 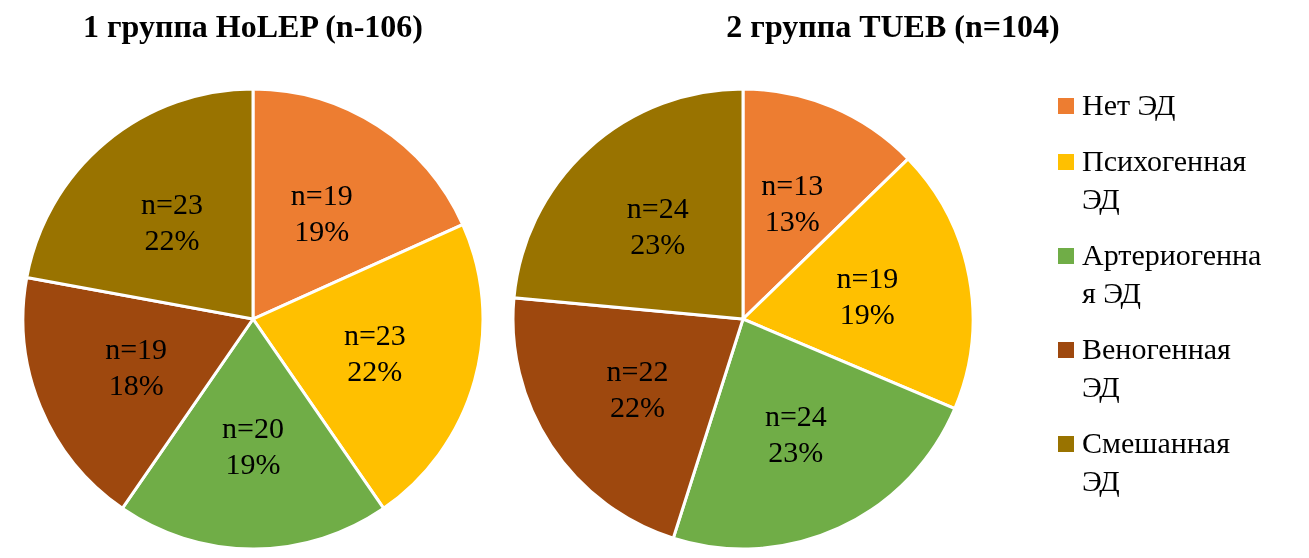 I want to click on legend-label: Психогенная ЭД, so click(x=1165, y=180).